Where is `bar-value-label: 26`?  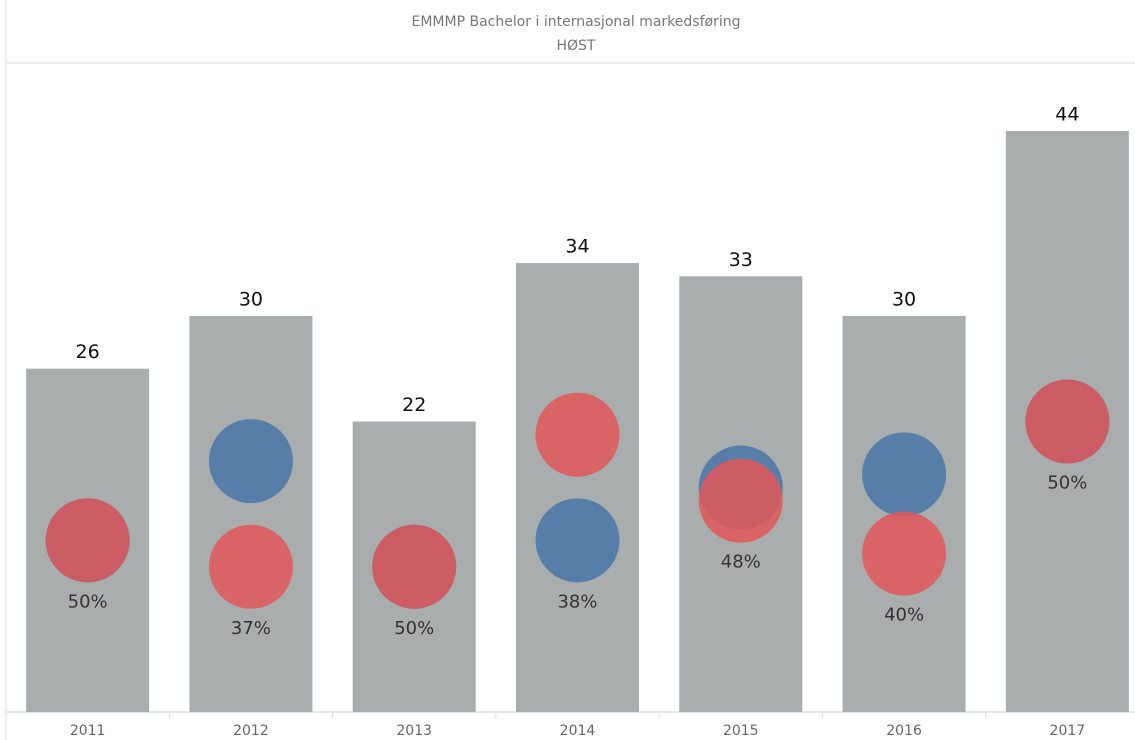 bar-value-label: 26 is located at coordinates (88, 352).